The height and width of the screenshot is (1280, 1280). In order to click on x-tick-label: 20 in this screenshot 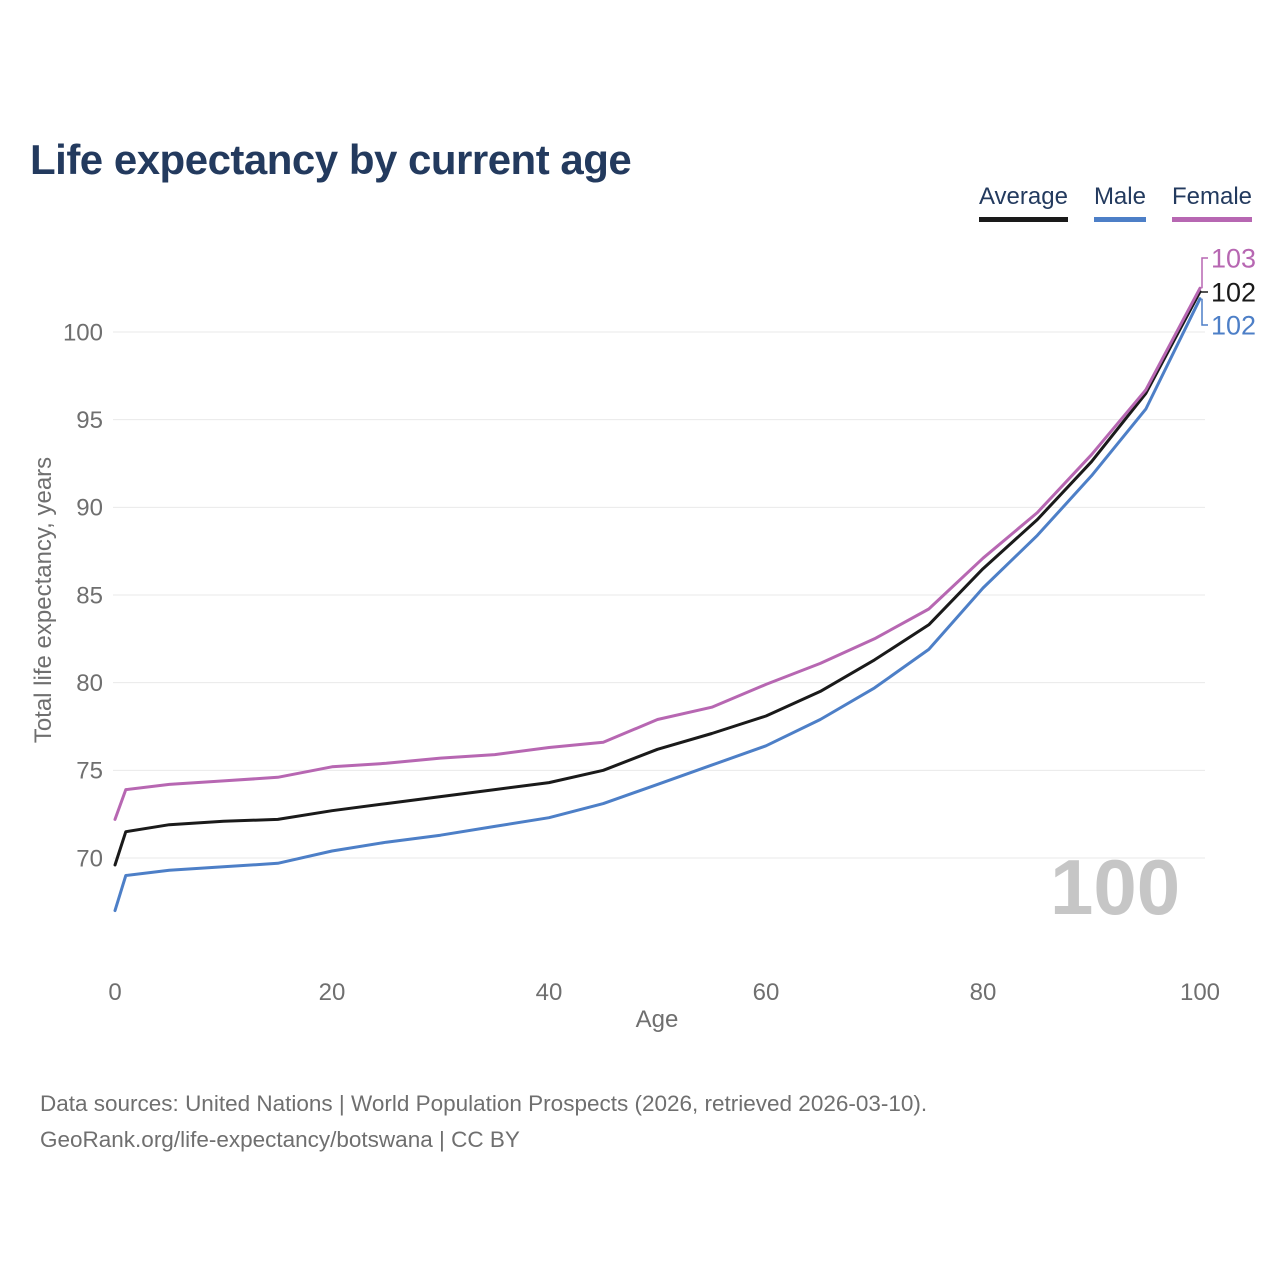, I will do `click(332, 992)`.